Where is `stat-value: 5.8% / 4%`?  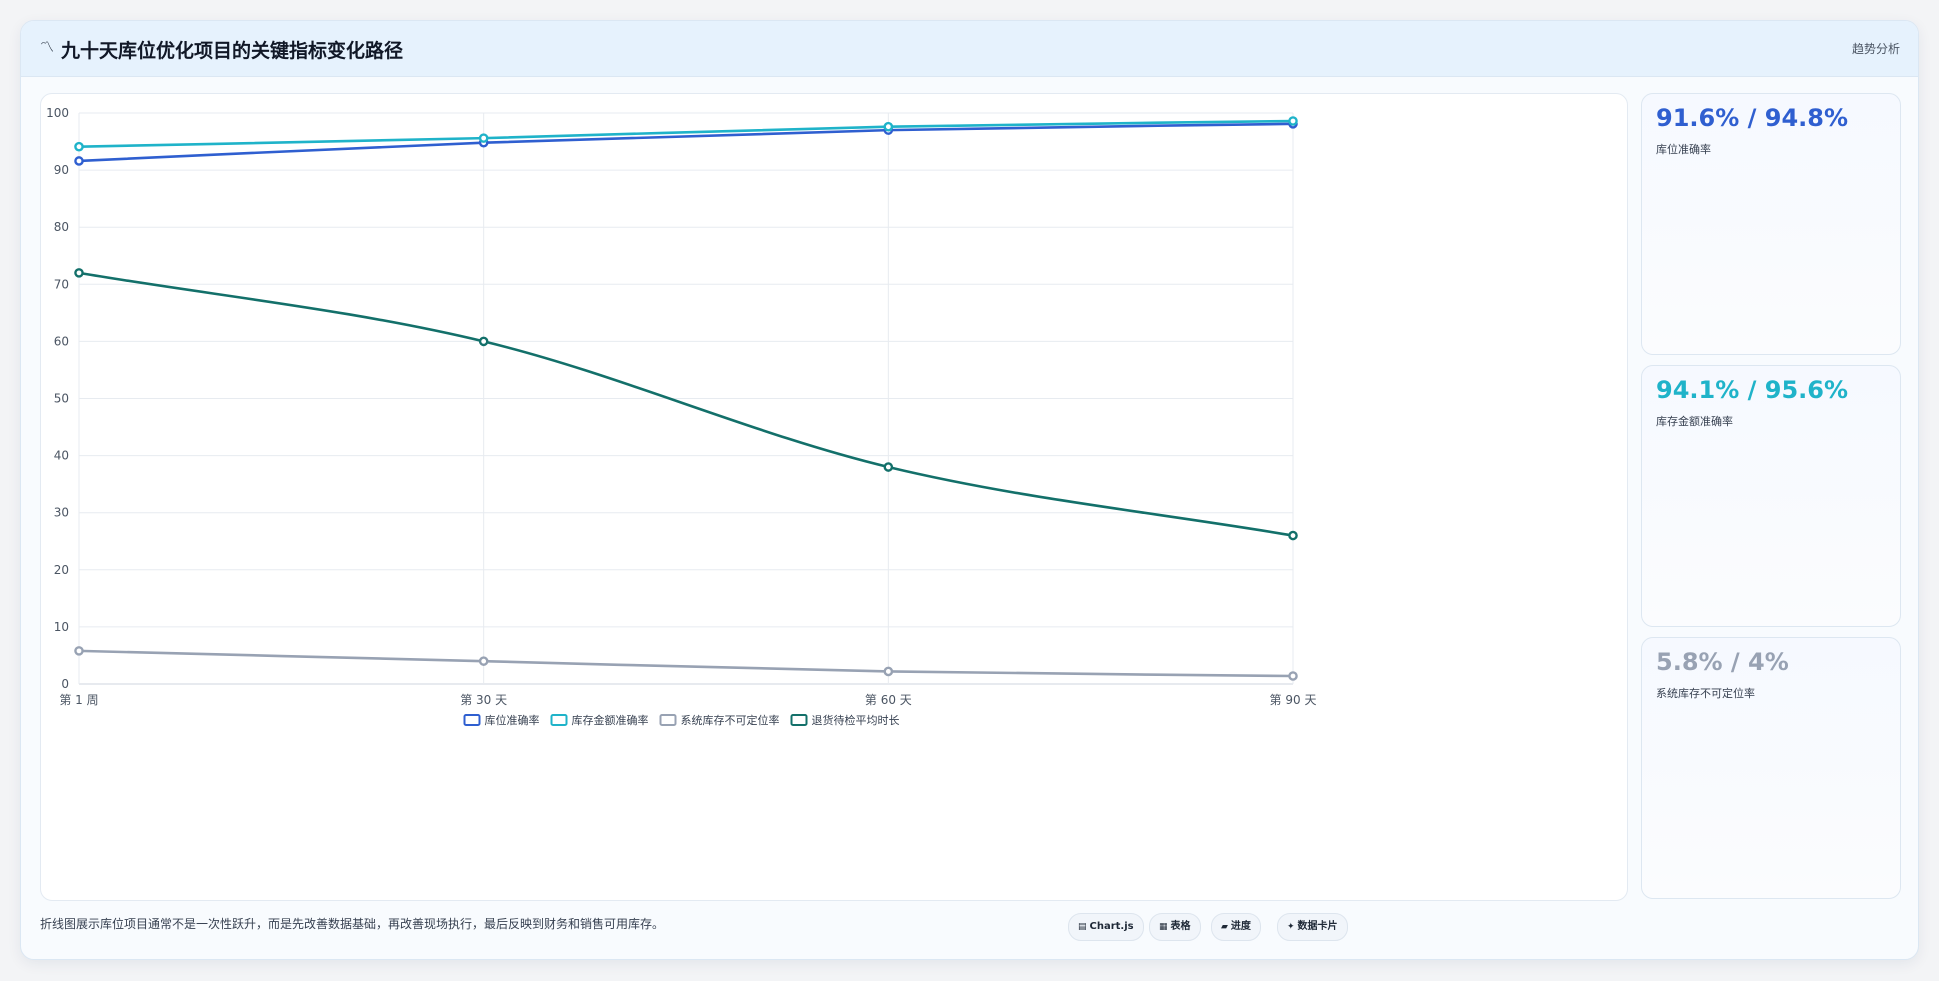
stat-value: 5.8% / 4% is located at coordinates (1722, 662).